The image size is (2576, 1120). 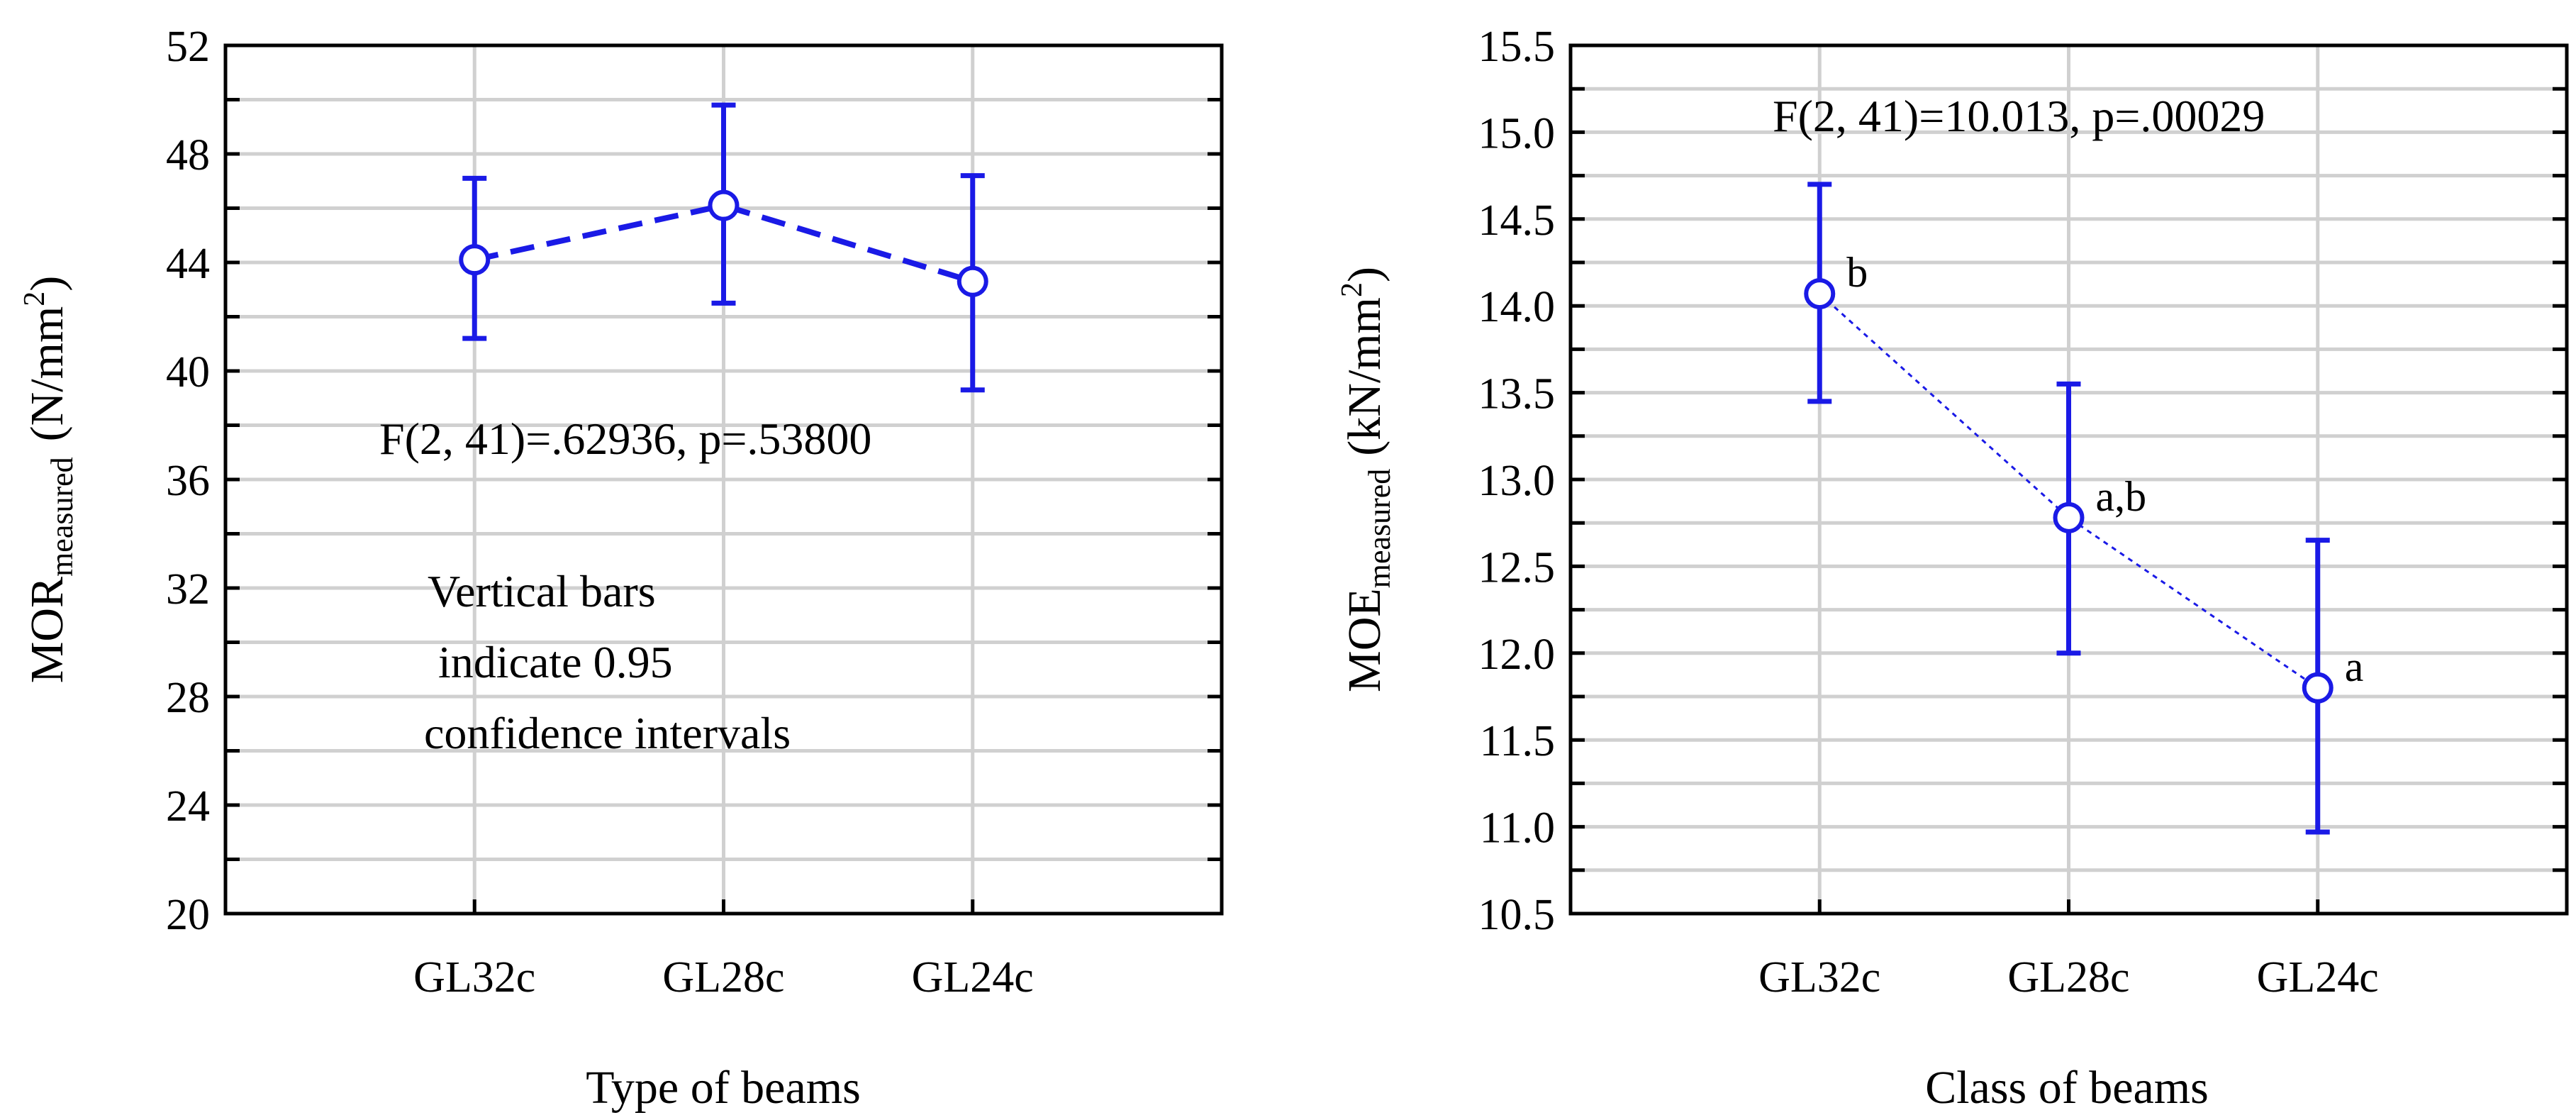 What do you see at coordinates (1517, 915) in the screenshot?
I see `y-tick-label: 10.5` at bounding box center [1517, 915].